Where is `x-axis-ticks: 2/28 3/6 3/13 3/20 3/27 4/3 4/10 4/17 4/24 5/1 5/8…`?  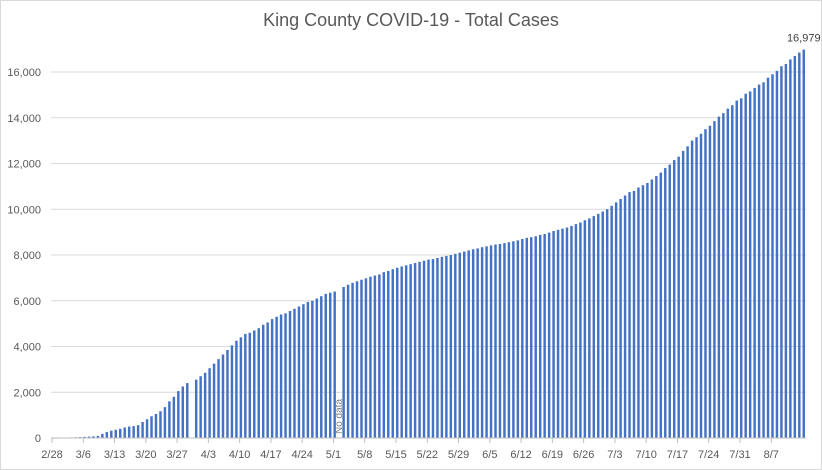
x-axis-ticks: 2/28 3/6 3/13 3/20 3/27 4/3 4/10 4/17 4/24 5/1 5/8… is located at coordinates (410, 449).